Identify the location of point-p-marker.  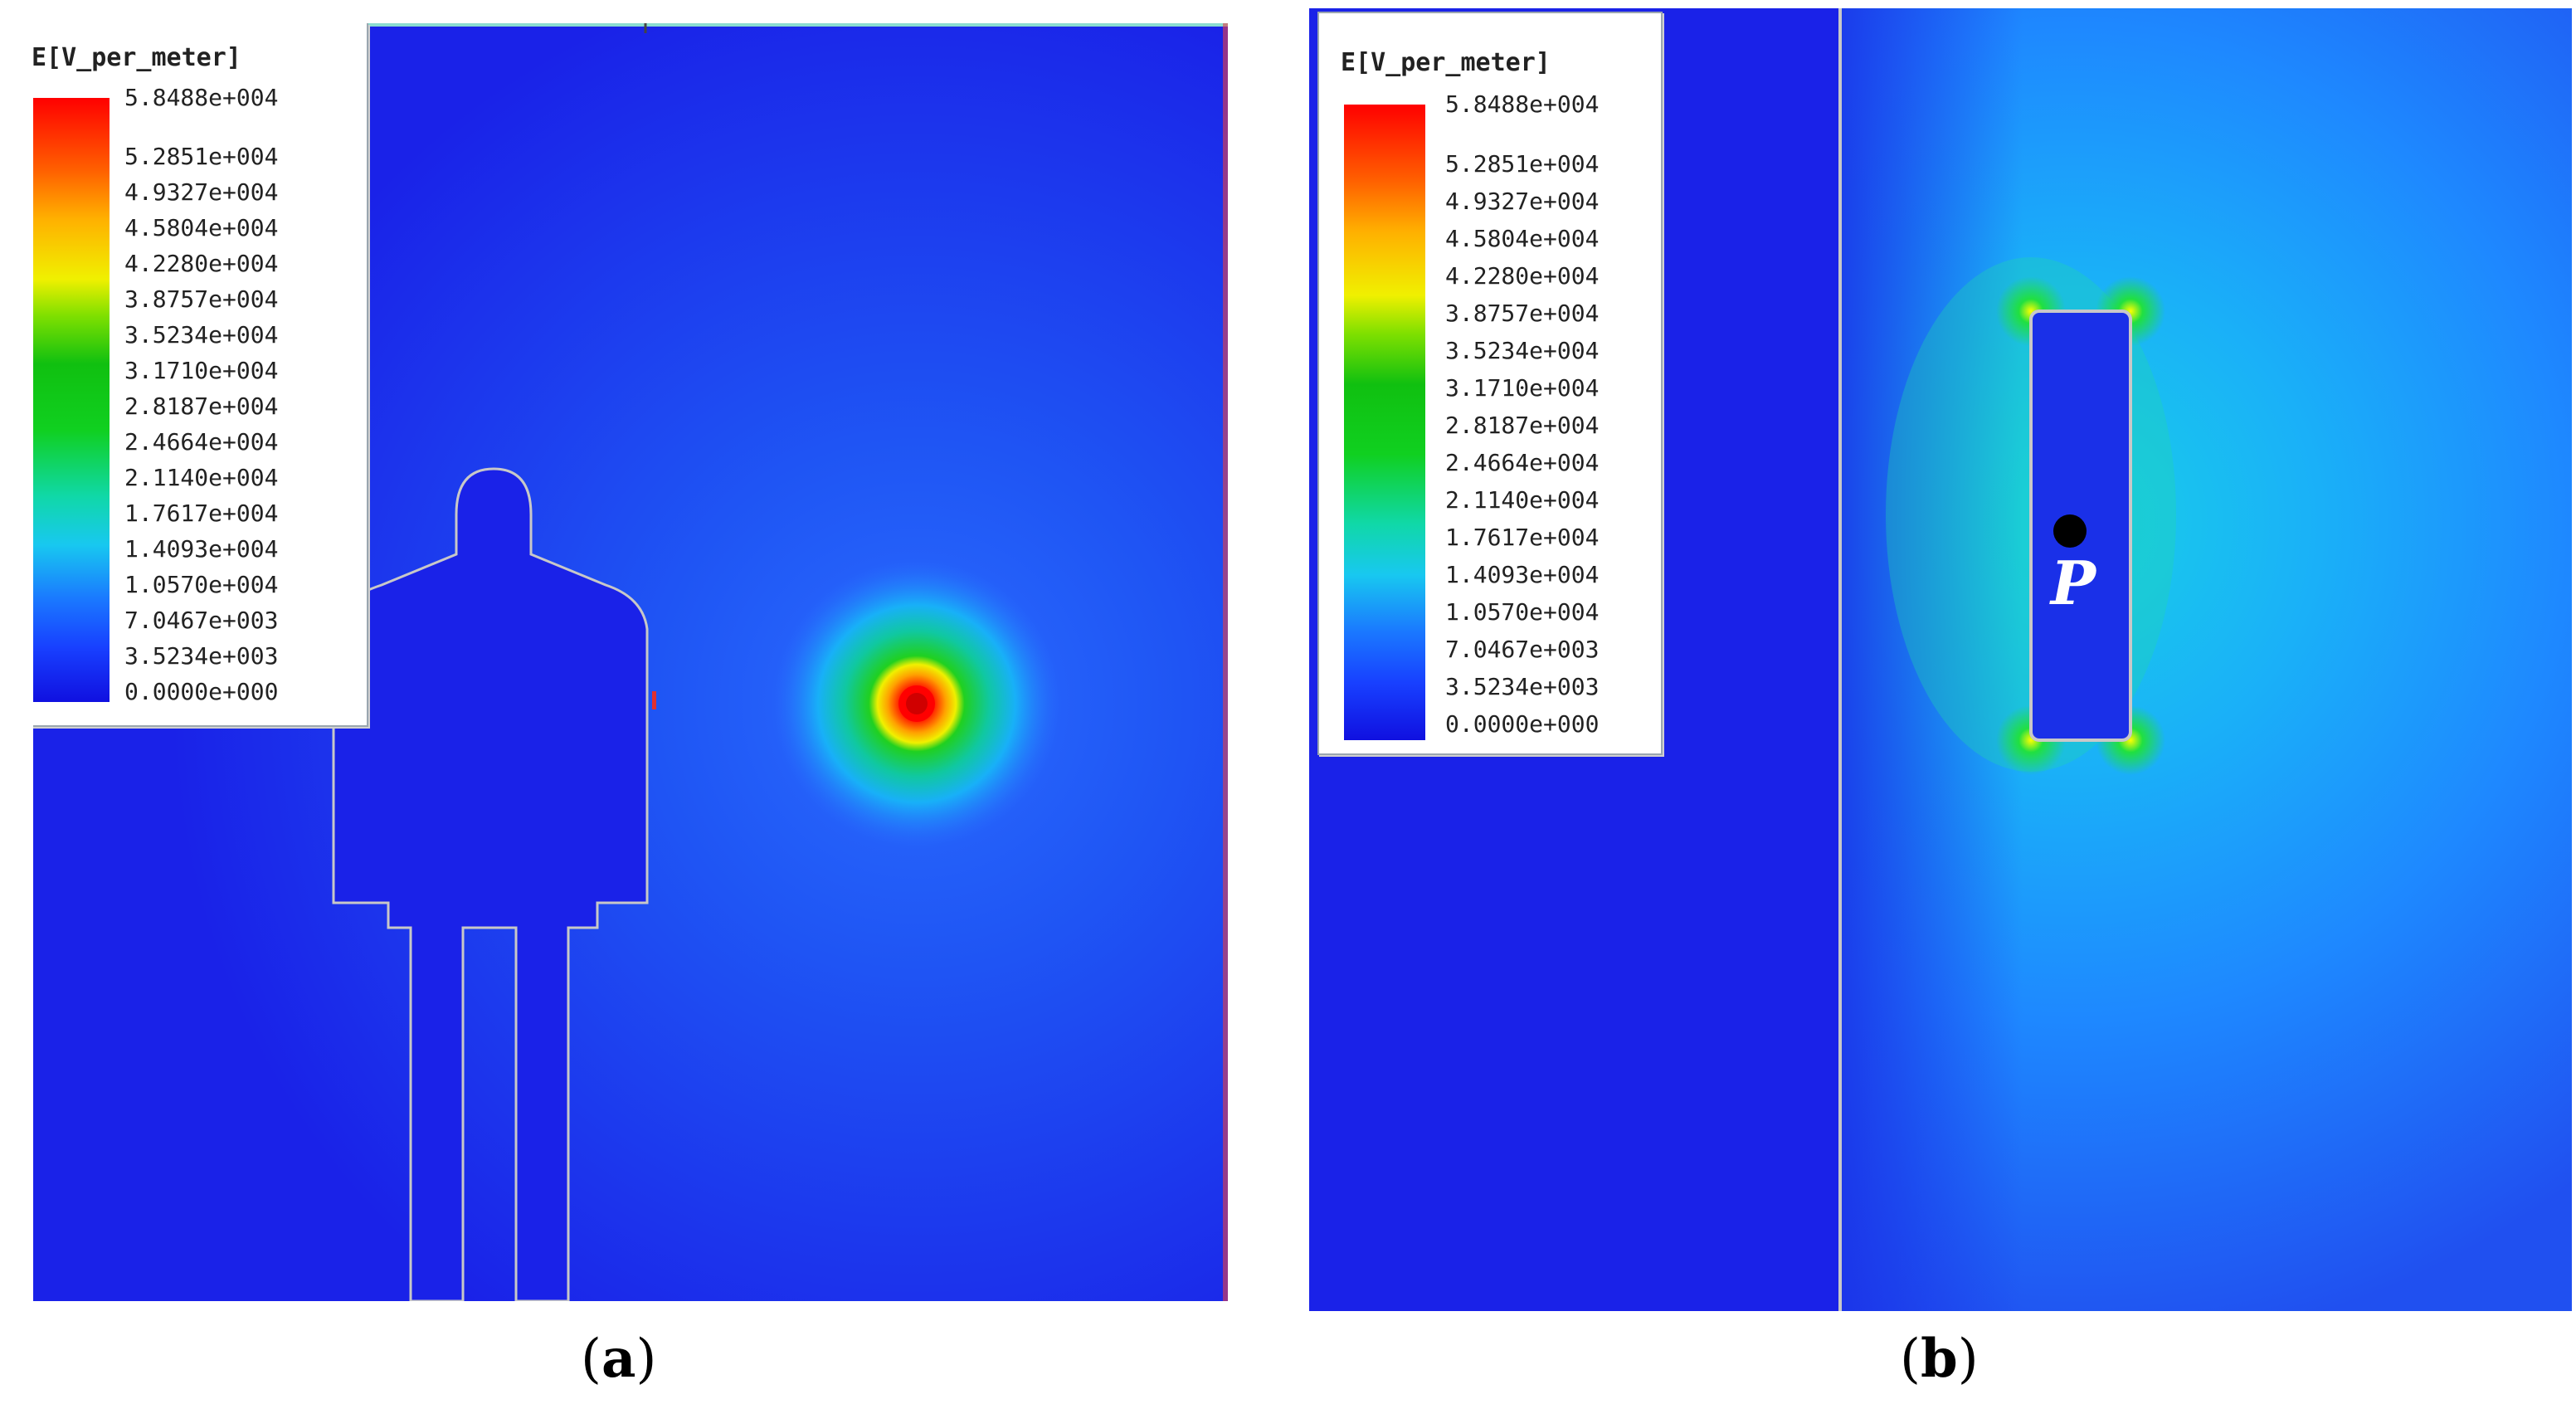
(2070, 531).